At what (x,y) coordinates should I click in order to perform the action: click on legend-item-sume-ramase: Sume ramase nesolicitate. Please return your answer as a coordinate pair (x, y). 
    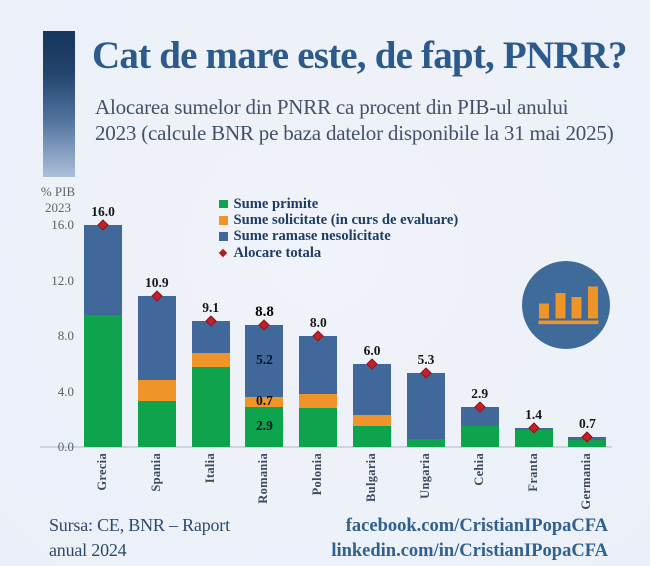
    Looking at the image, I should click on (338, 236).